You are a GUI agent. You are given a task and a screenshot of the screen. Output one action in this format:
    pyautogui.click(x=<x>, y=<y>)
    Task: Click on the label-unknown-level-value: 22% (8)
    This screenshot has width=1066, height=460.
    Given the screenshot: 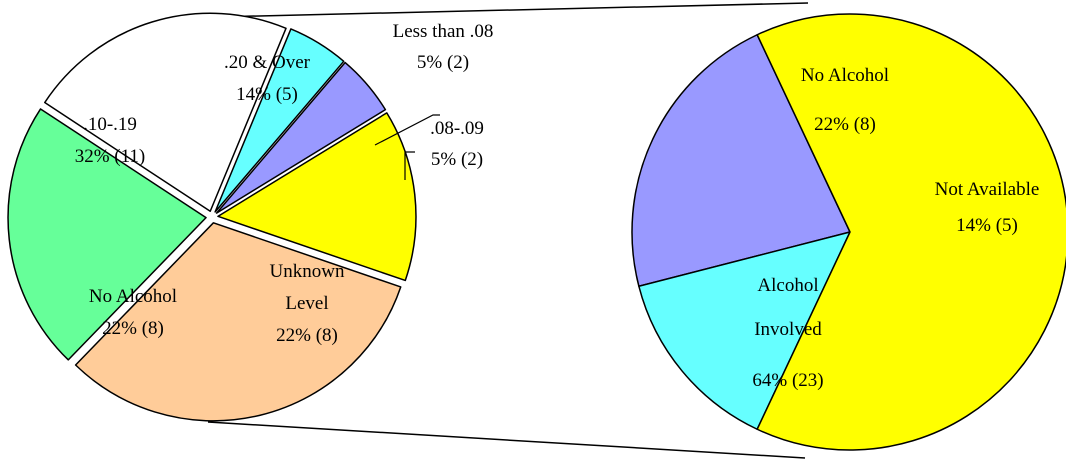 What is the action you would take?
    pyautogui.click(x=307, y=335)
    